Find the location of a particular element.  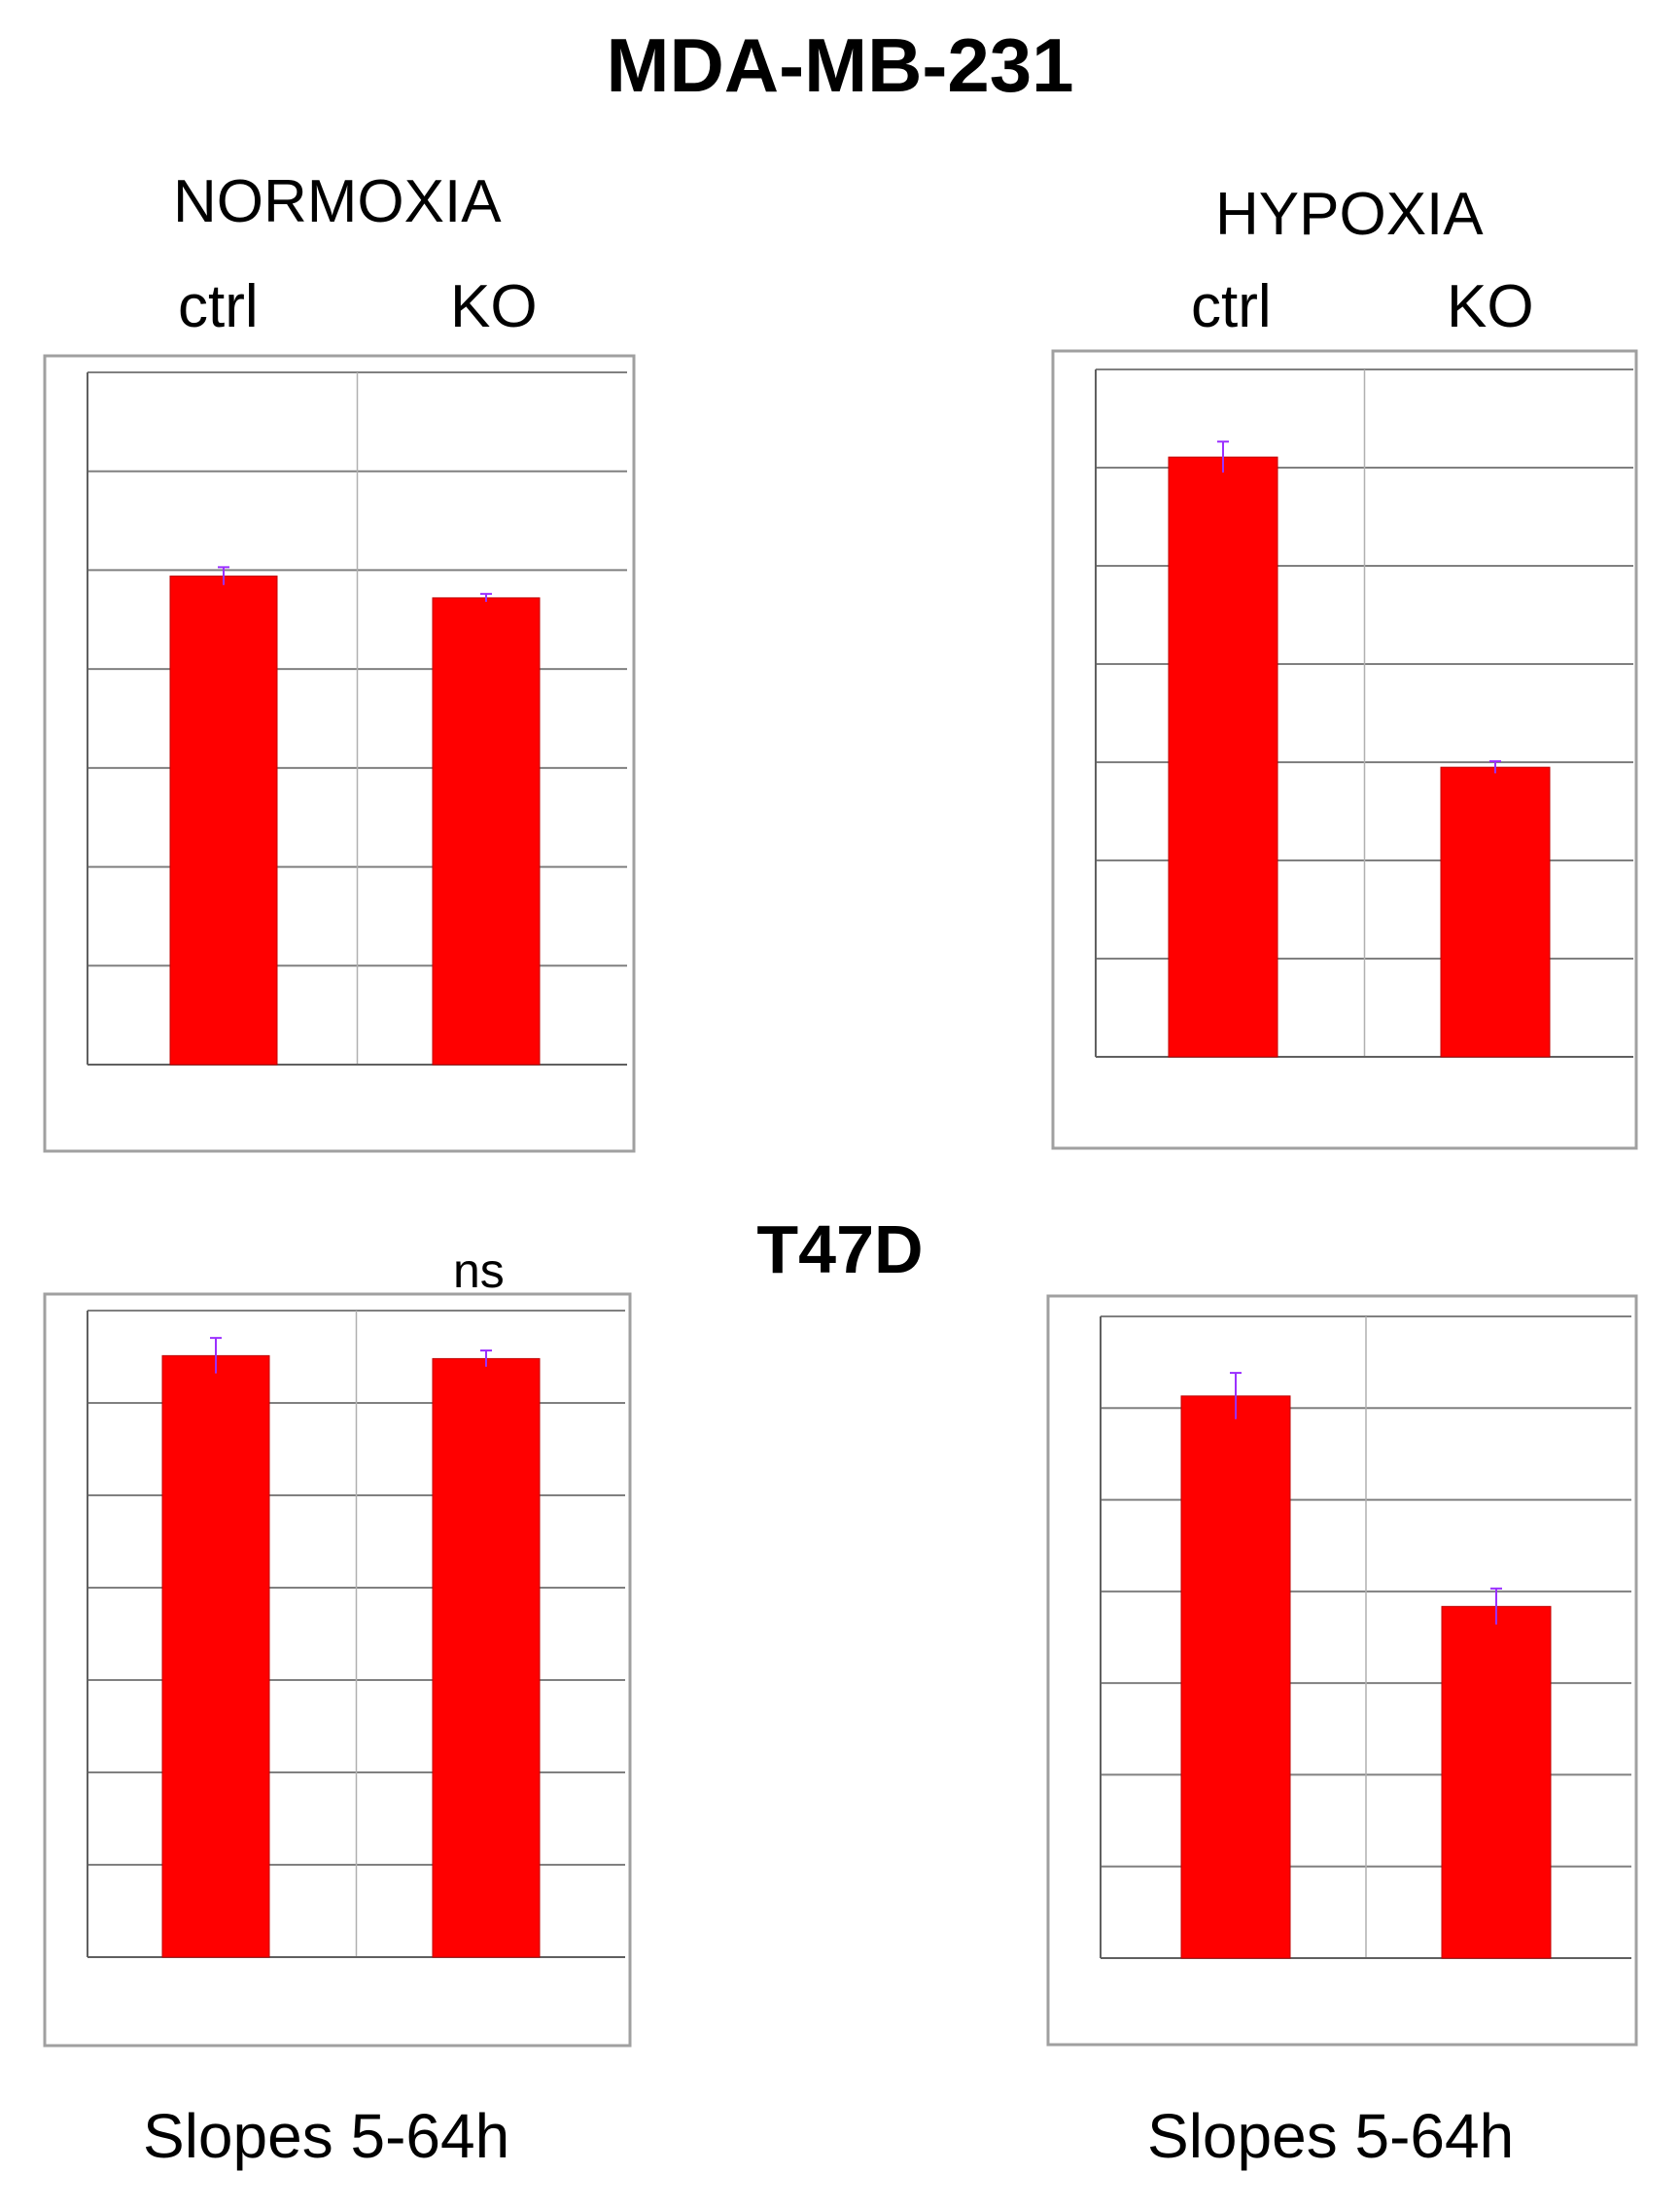

chart-mda-normoxia is located at coordinates (339, 754).